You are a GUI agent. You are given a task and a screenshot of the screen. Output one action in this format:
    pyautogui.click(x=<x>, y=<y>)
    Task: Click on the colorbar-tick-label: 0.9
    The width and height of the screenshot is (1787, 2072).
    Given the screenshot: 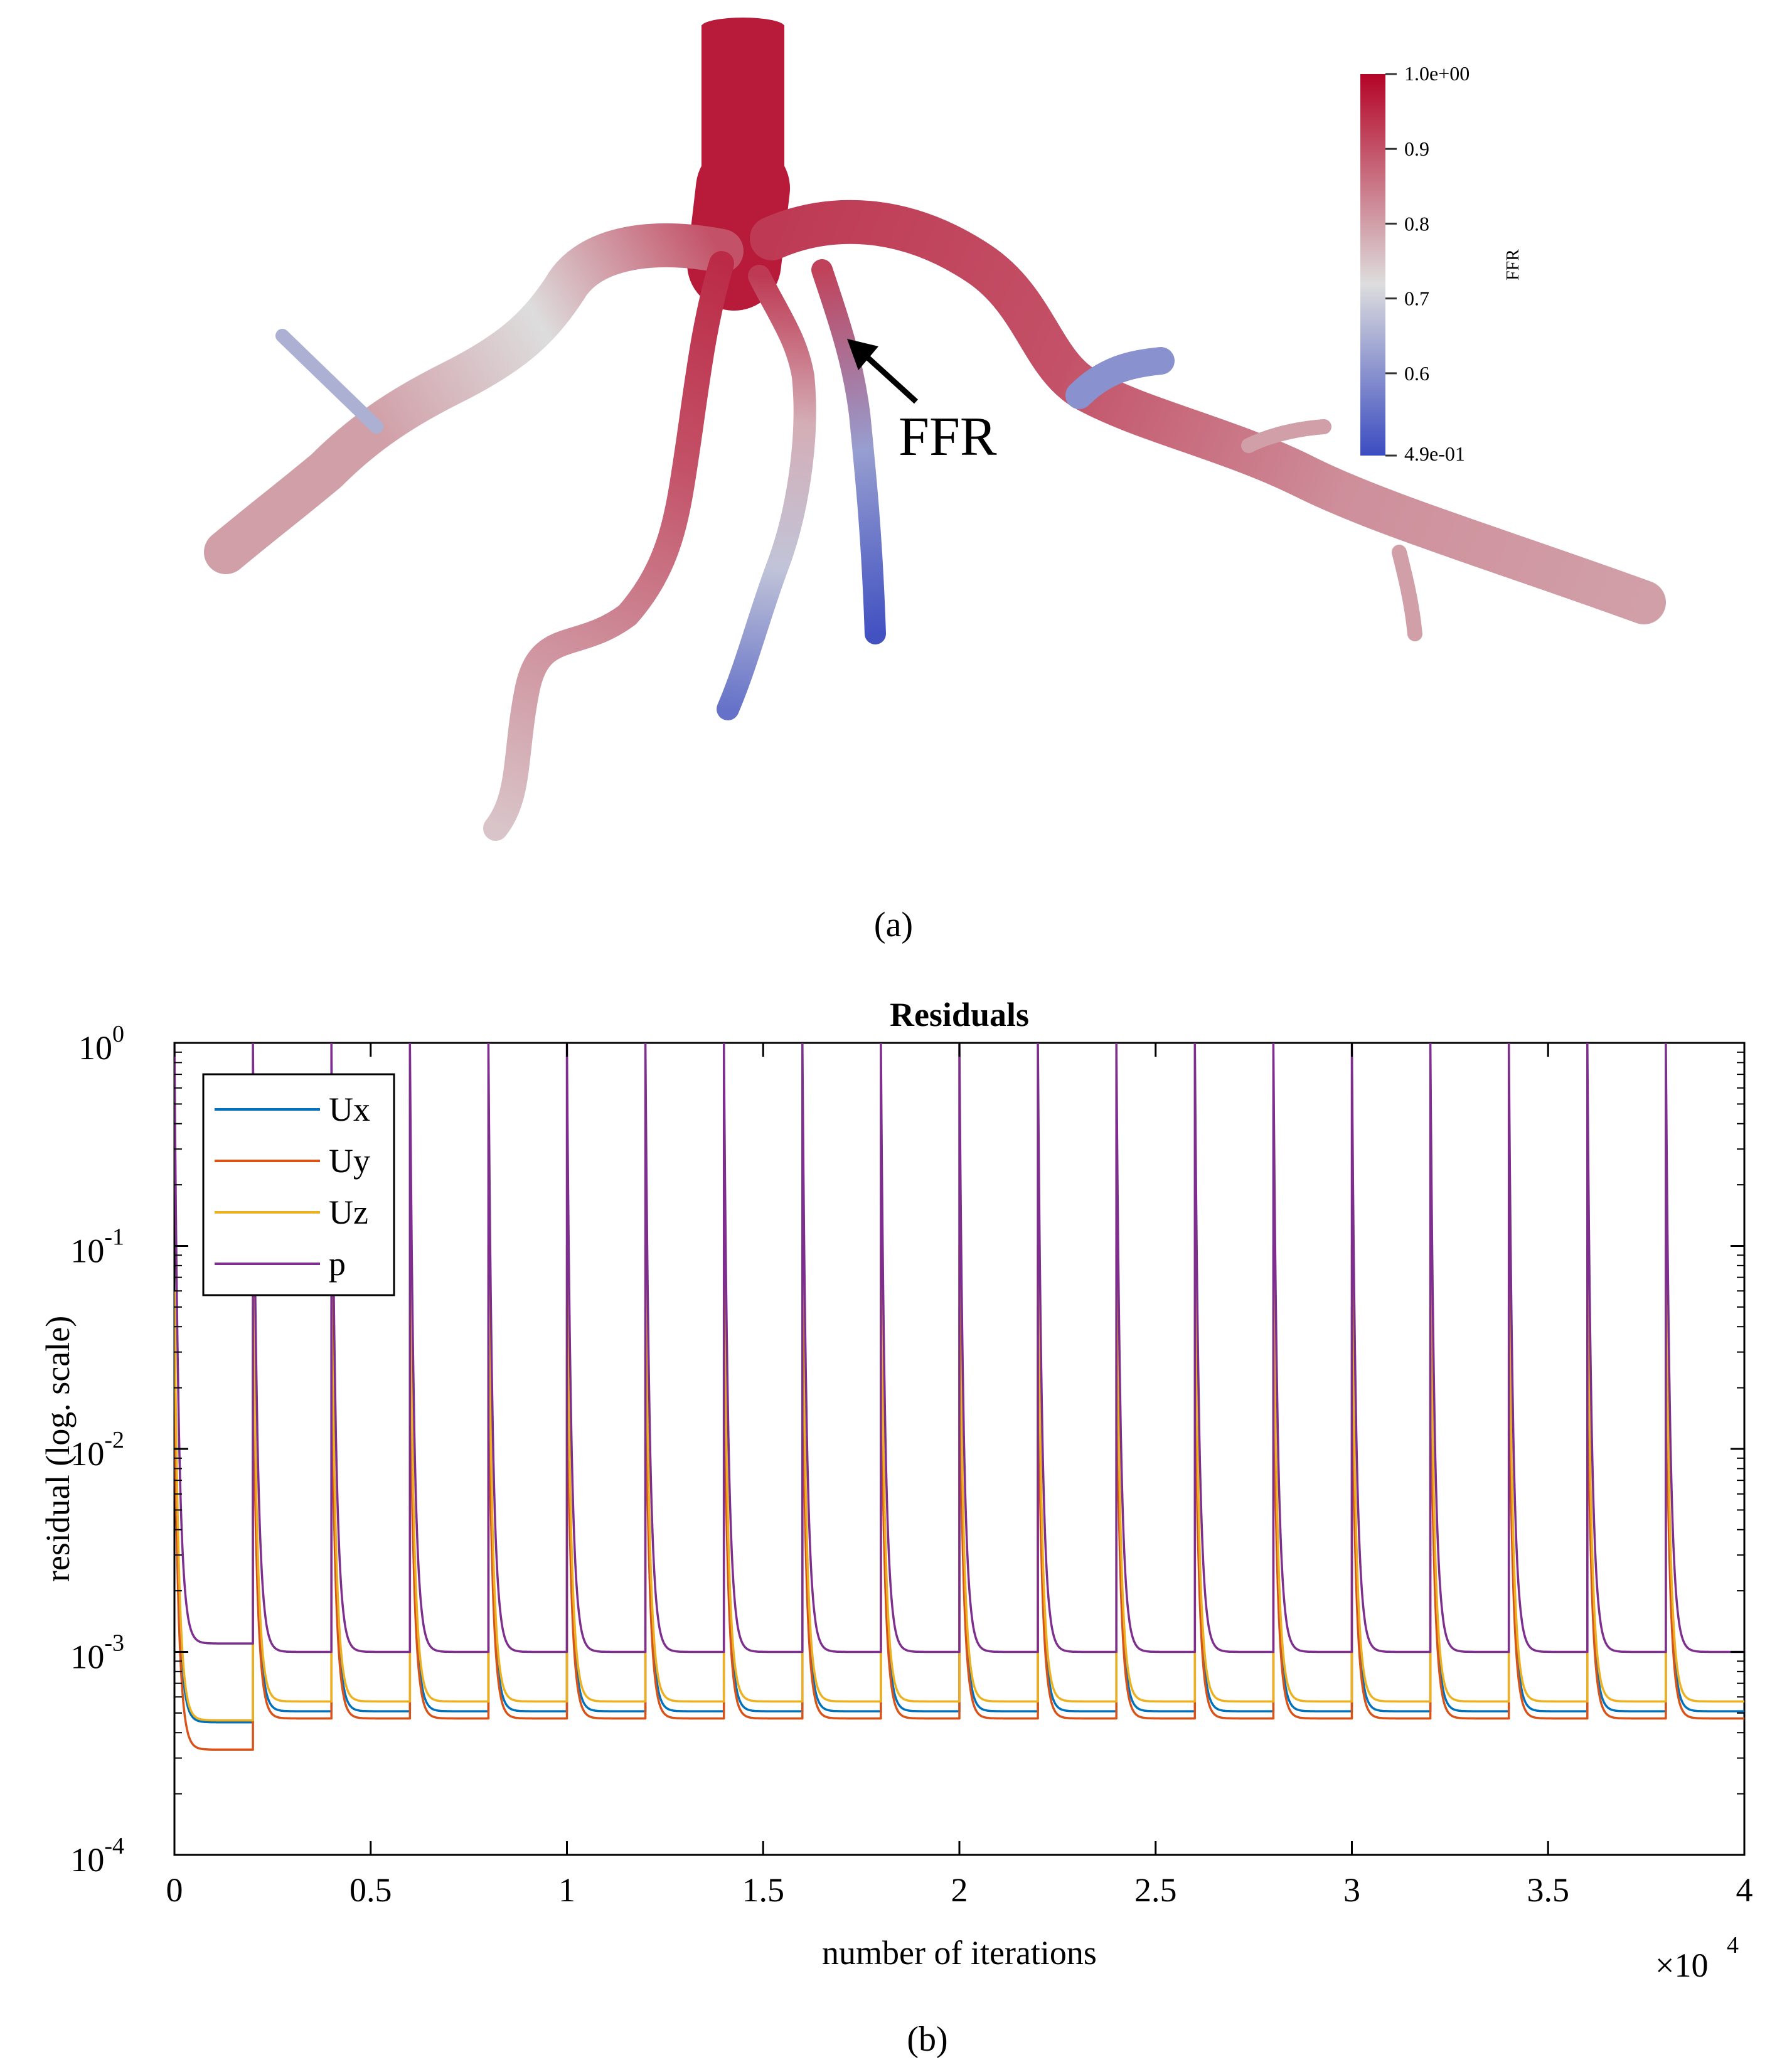 What is the action you would take?
    pyautogui.click(x=1416, y=148)
    